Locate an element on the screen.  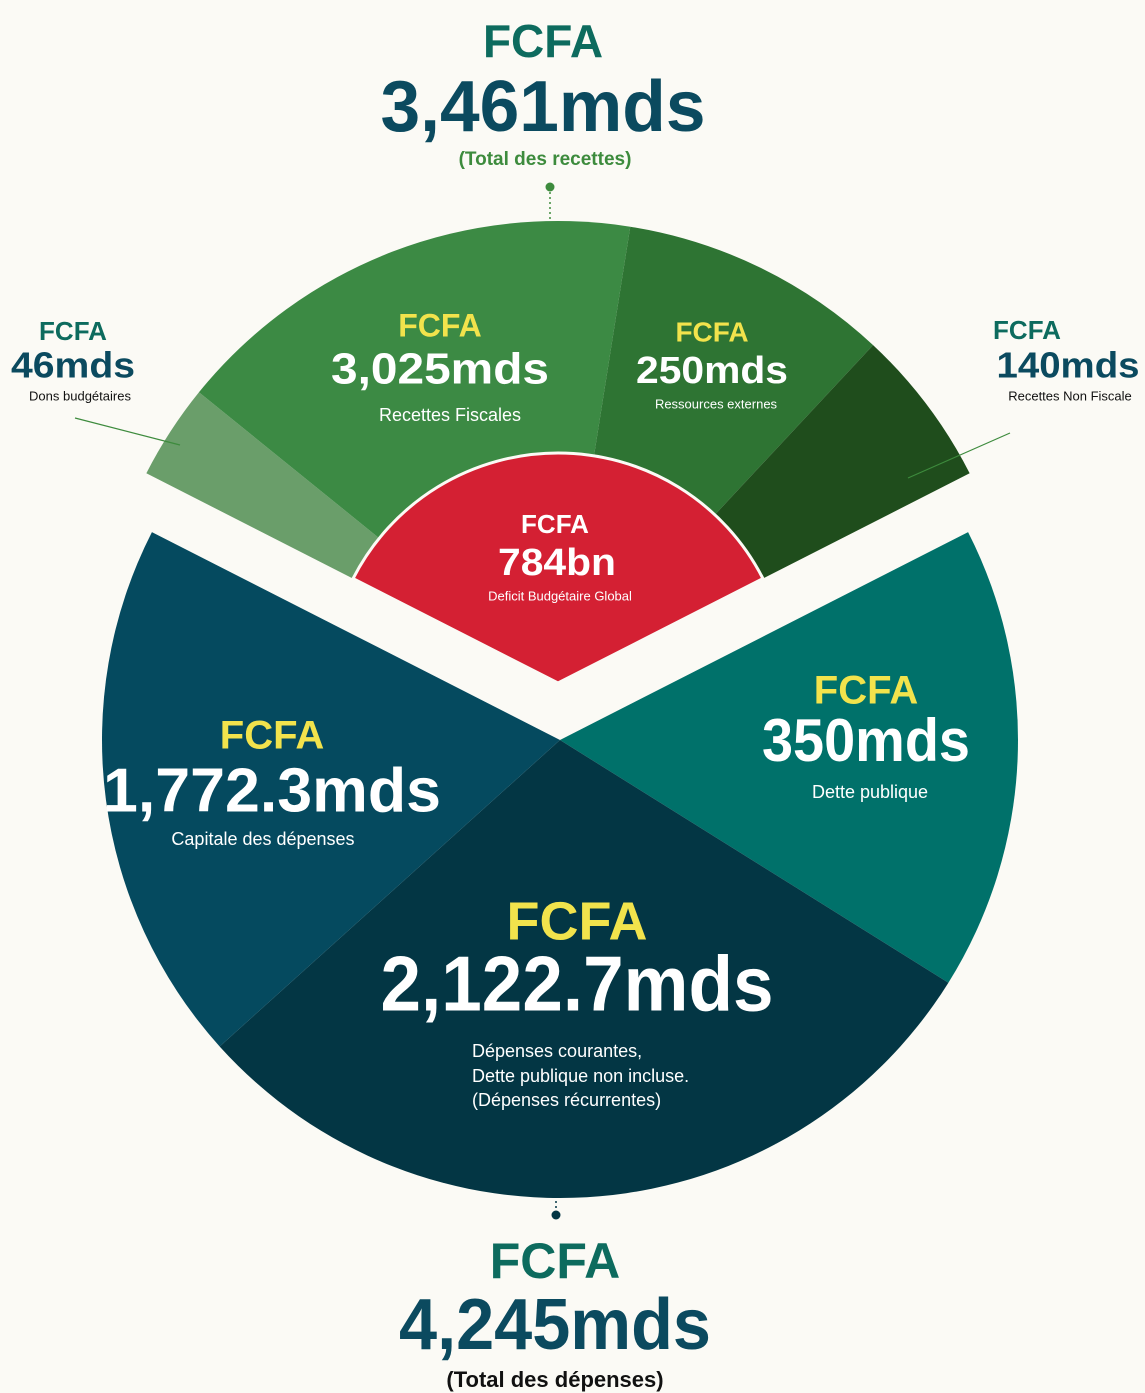
amount: 1,772.3mds is located at coordinates (272, 790).